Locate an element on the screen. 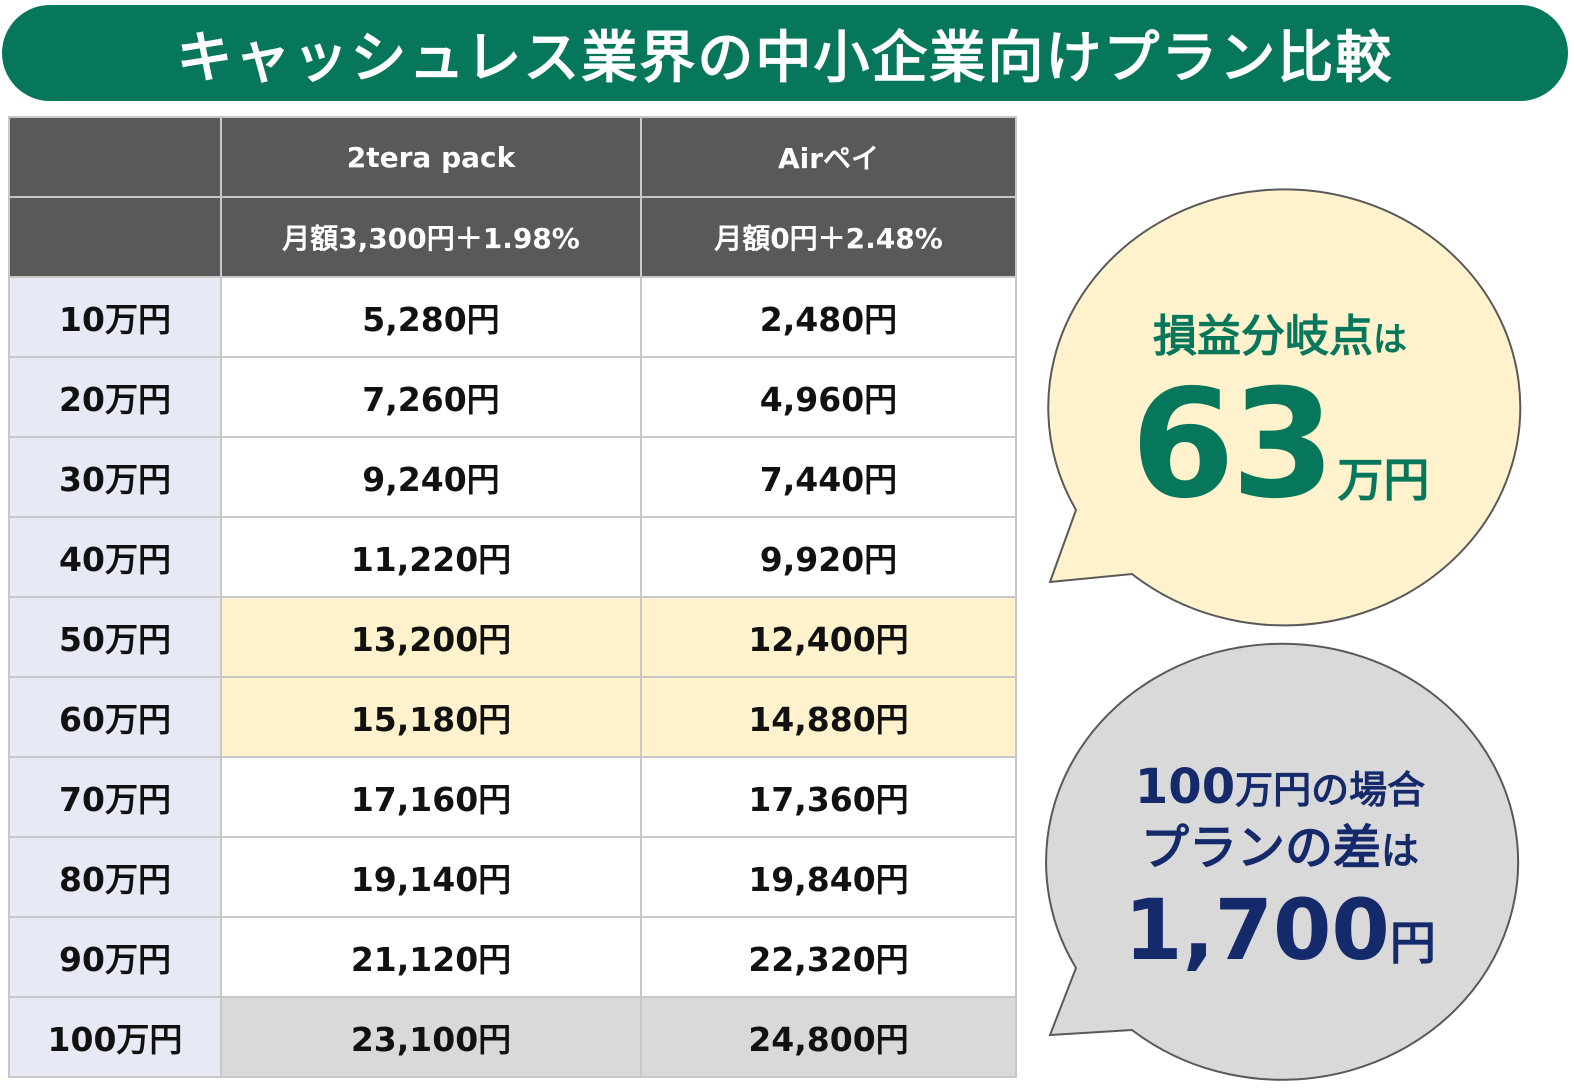  cell-airpay: 7,440円 is located at coordinates (828, 477).